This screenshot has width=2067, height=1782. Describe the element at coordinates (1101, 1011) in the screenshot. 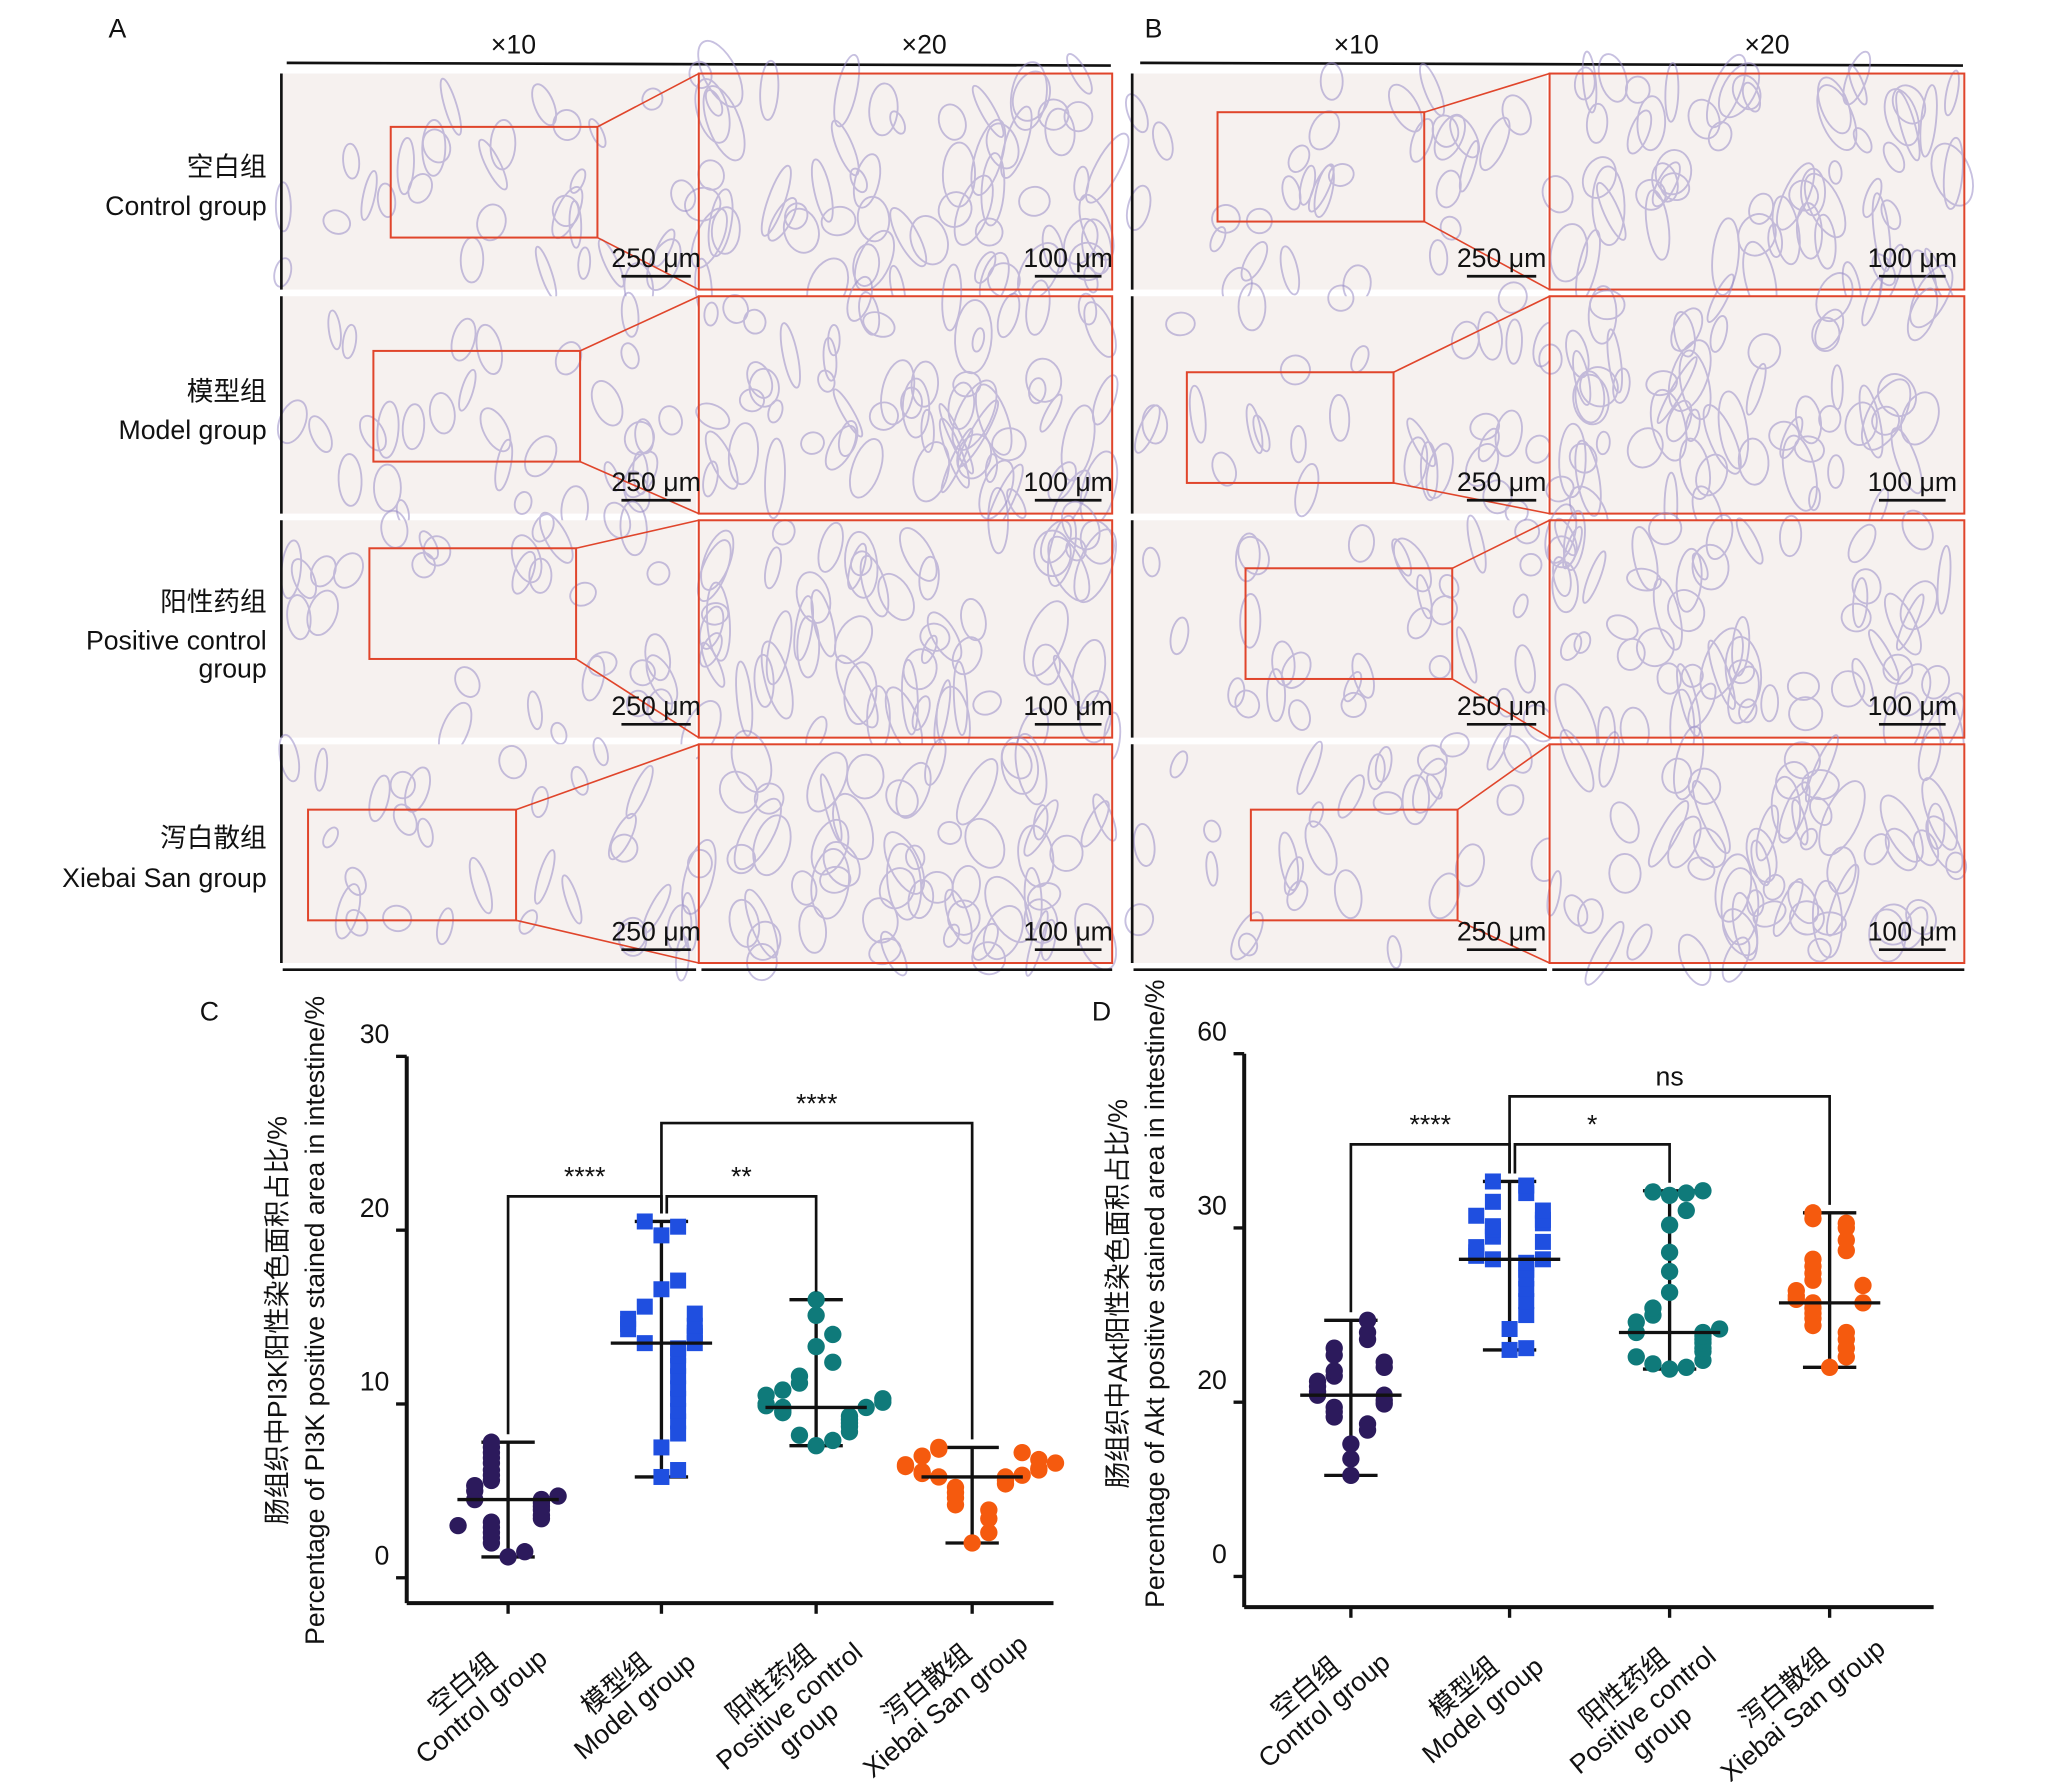

I see `panel-label: D` at that location.